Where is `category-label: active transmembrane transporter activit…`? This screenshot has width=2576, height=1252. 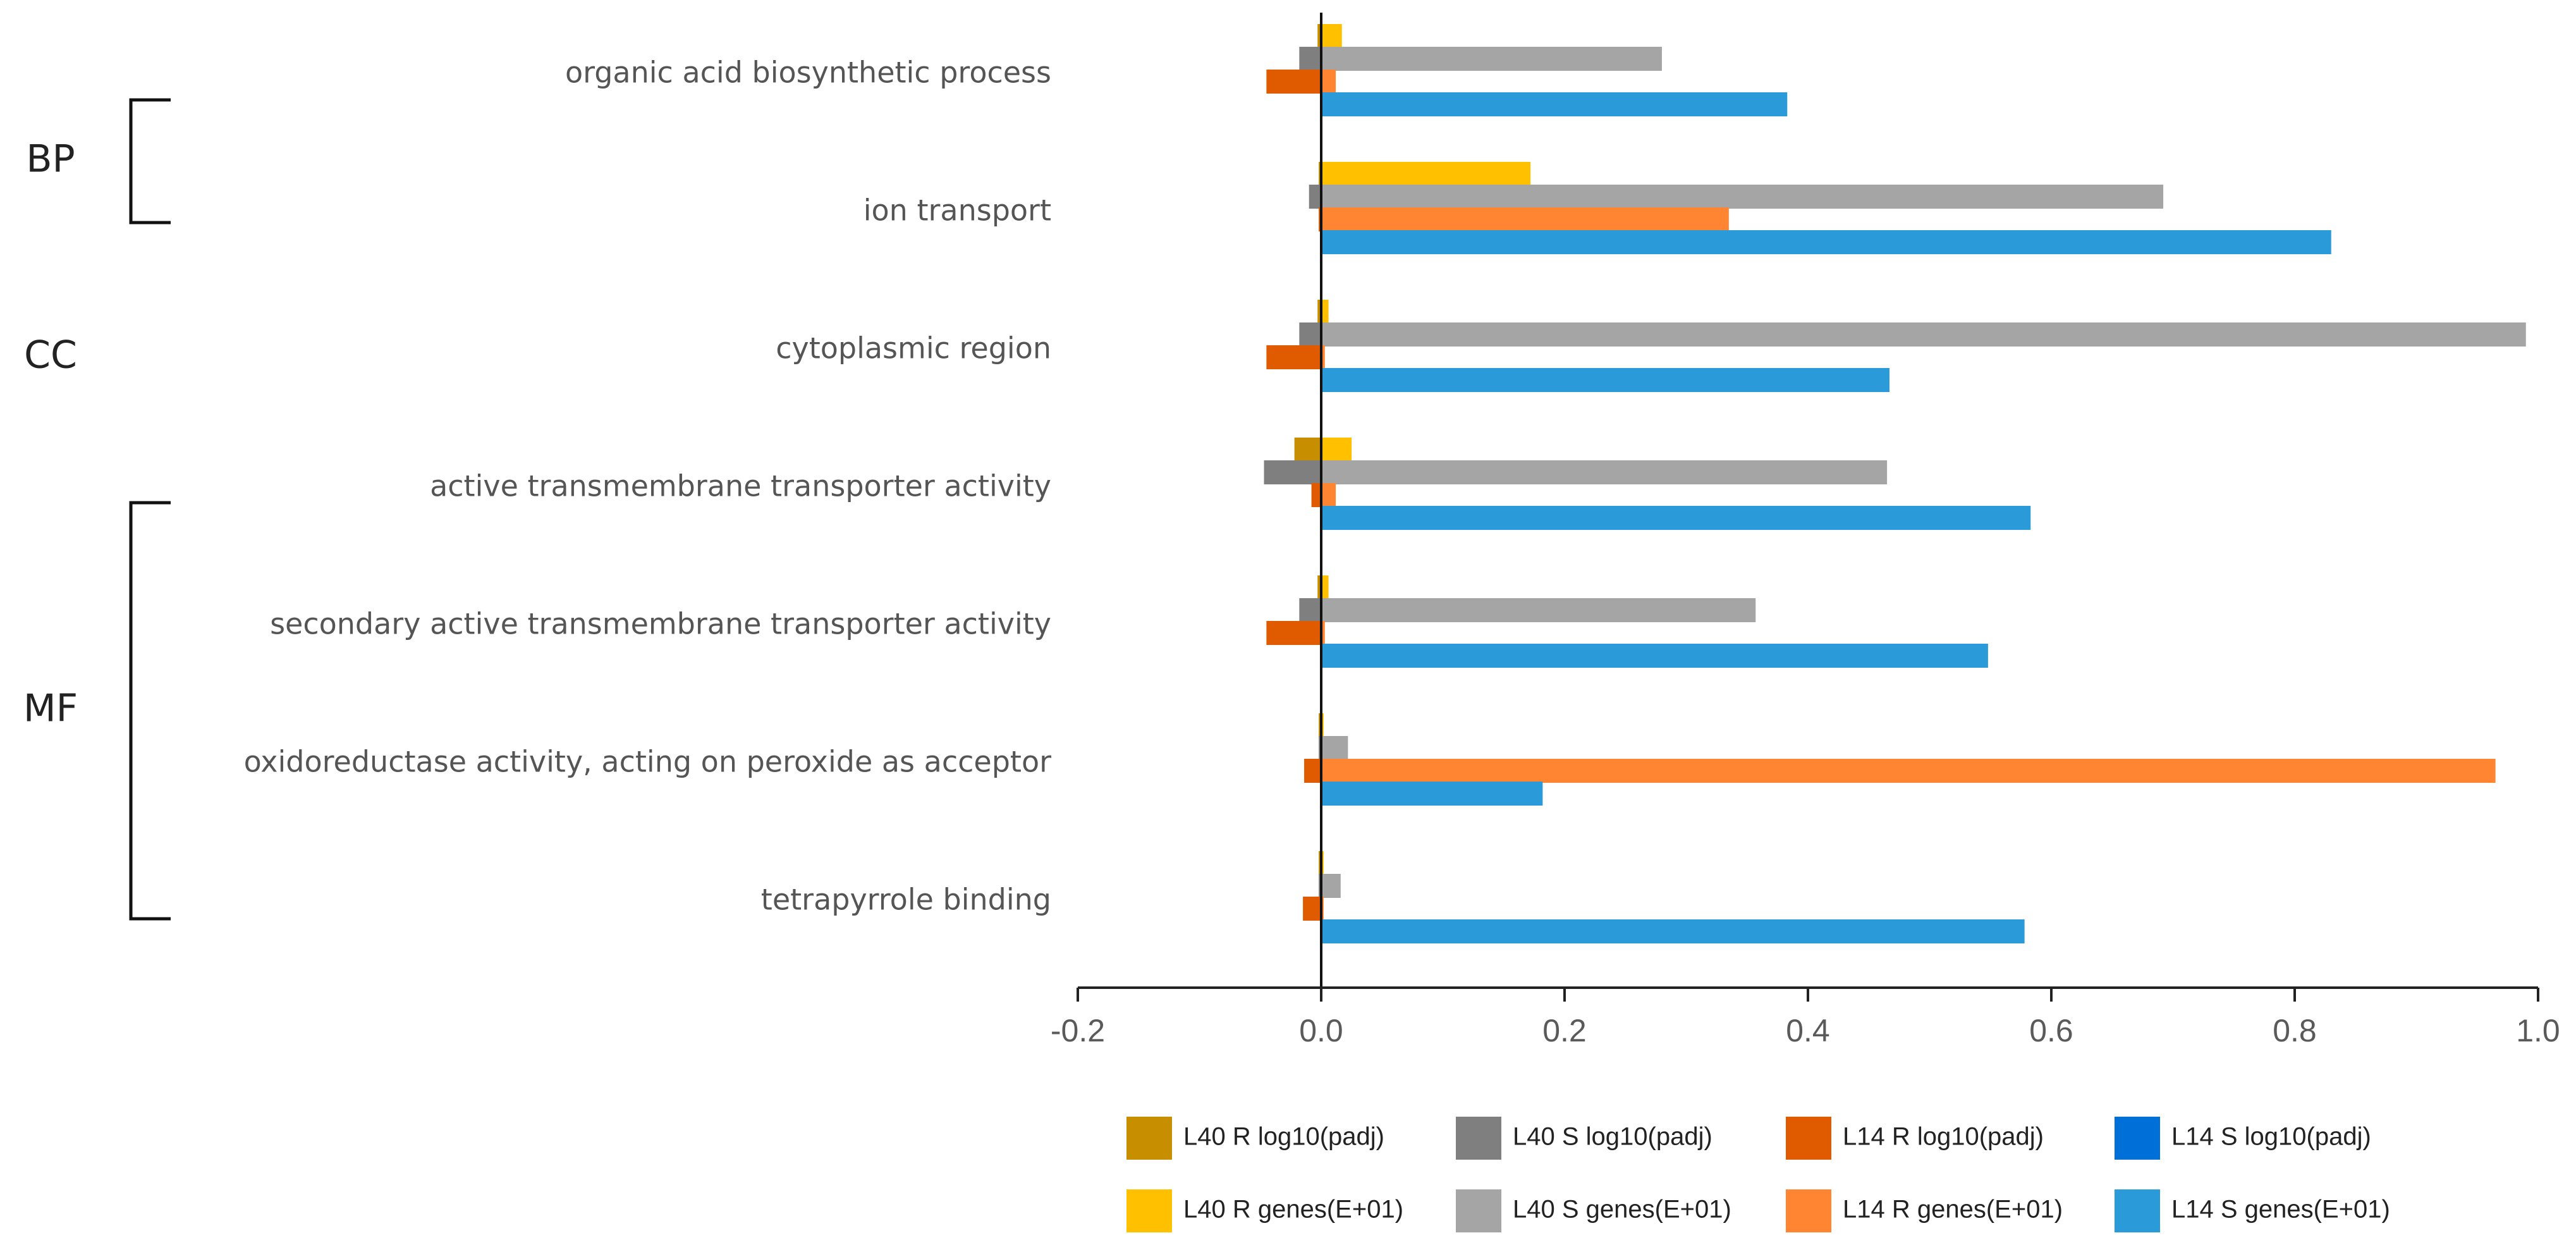 category-label: active transmembrane transporter activit… is located at coordinates (740, 486).